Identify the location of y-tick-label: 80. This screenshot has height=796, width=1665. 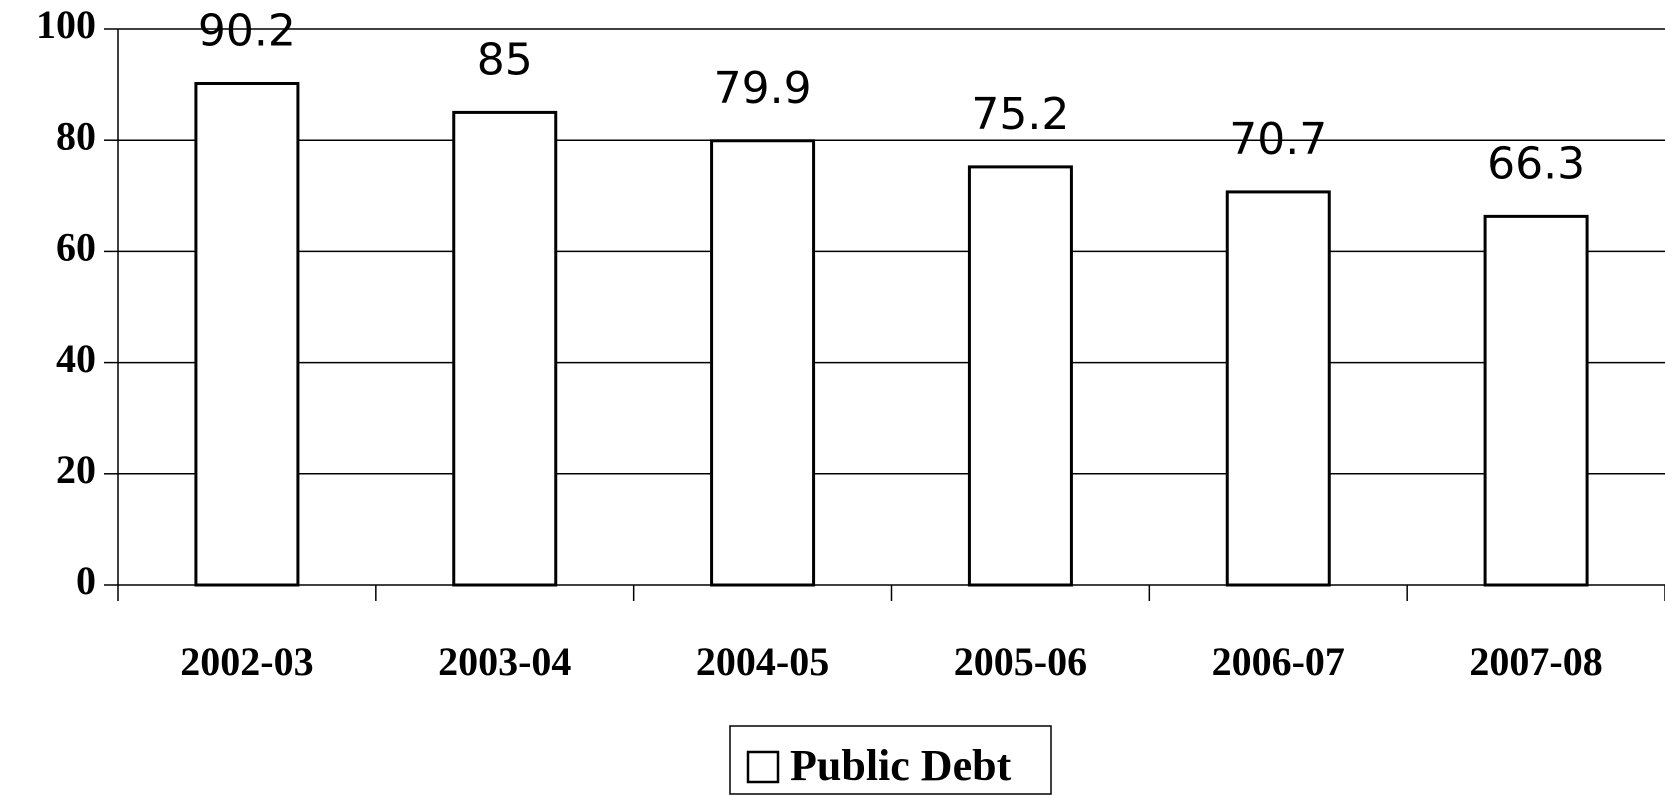
(76, 135).